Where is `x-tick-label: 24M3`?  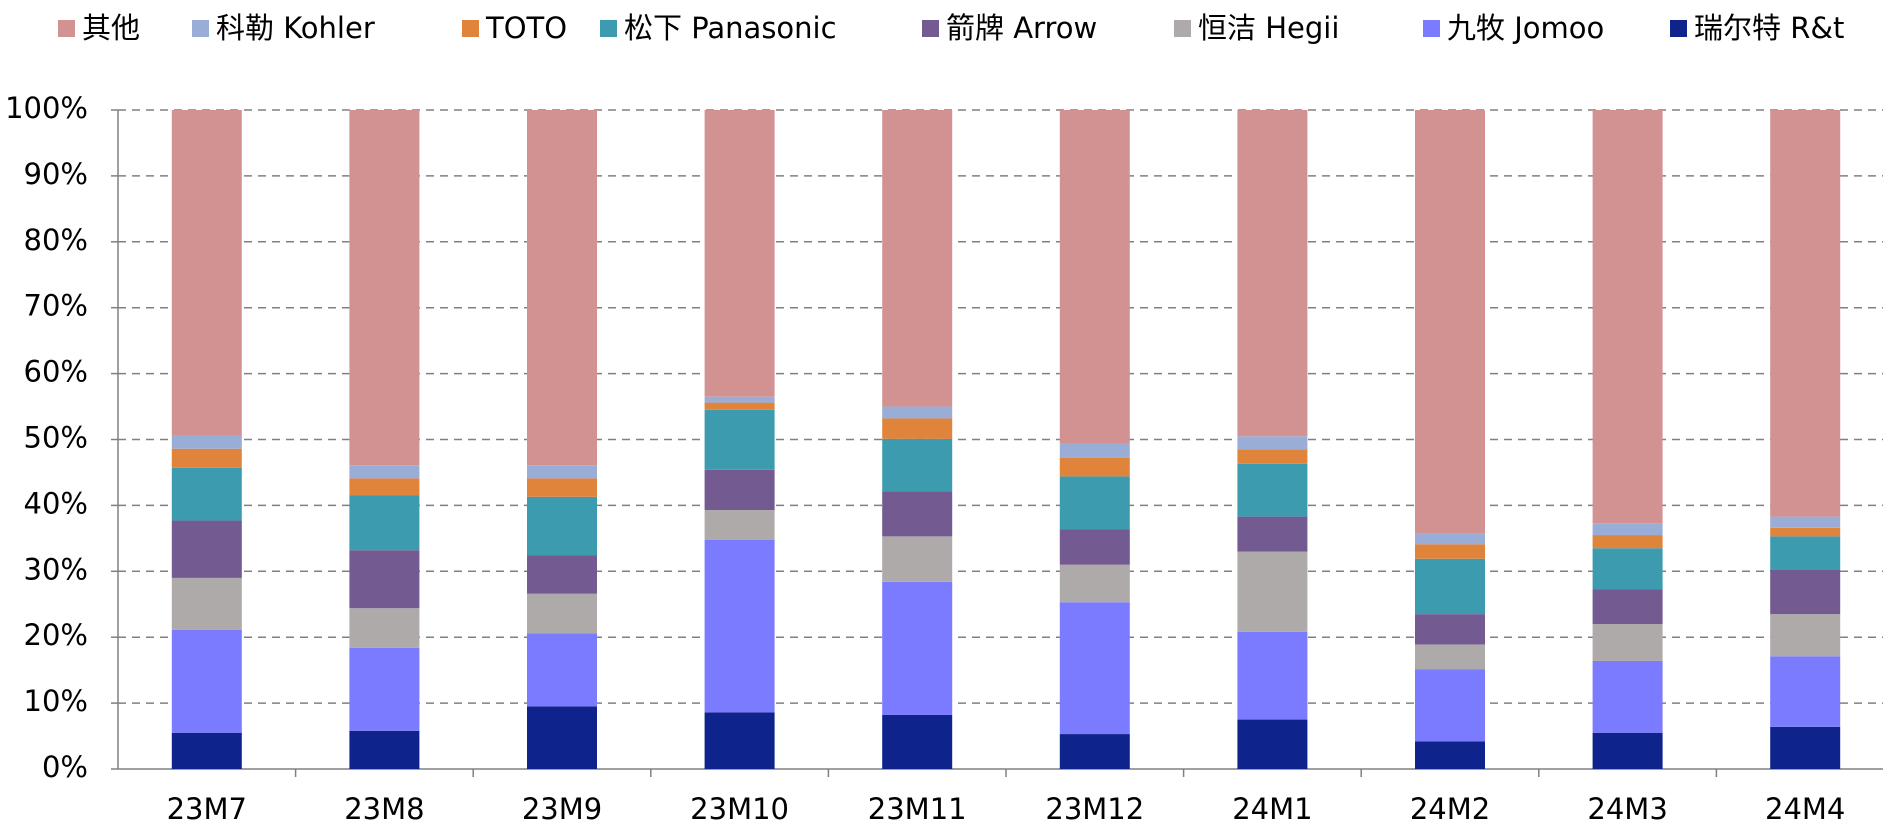 x-tick-label: 24M3 is located at coordinates (1627, 809).